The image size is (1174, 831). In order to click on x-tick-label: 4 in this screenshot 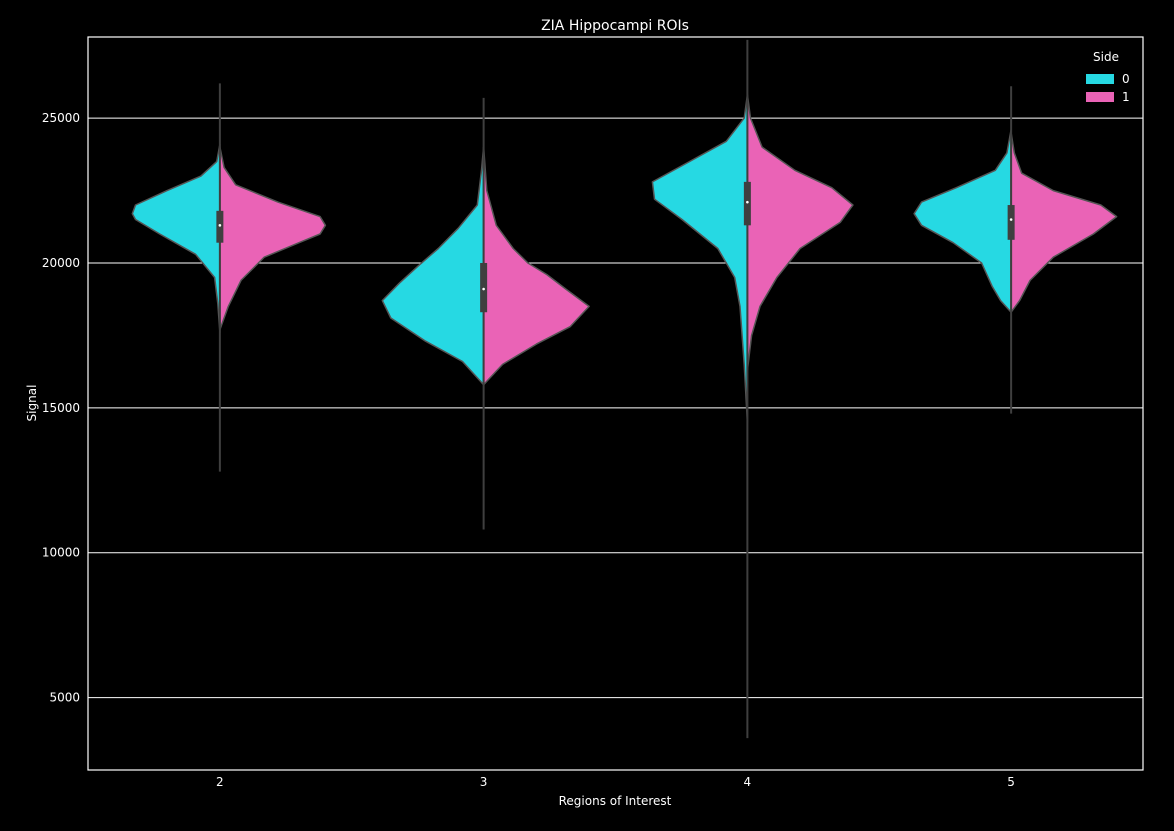, I will do `click(748, 782)`.